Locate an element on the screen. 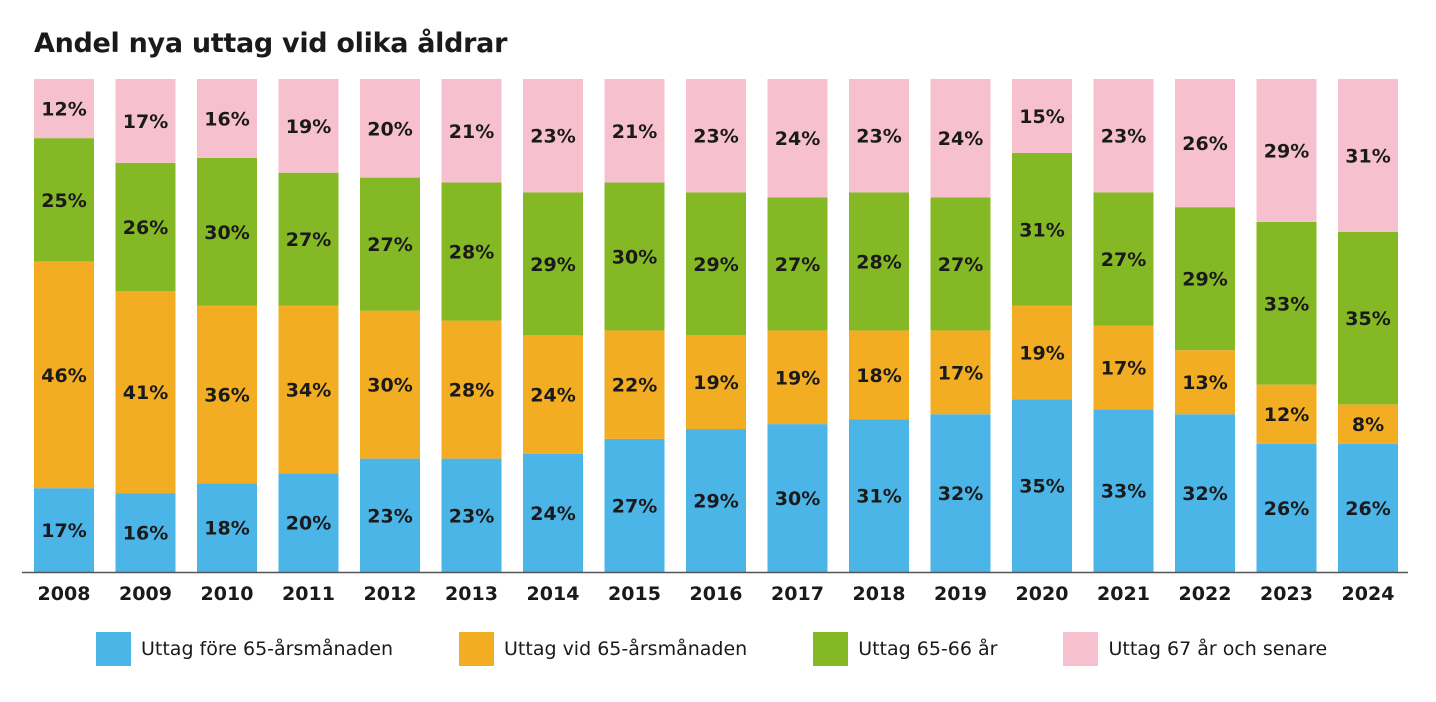  value-label-67-plus-2009: 17% is located at coordinates (145, 122).